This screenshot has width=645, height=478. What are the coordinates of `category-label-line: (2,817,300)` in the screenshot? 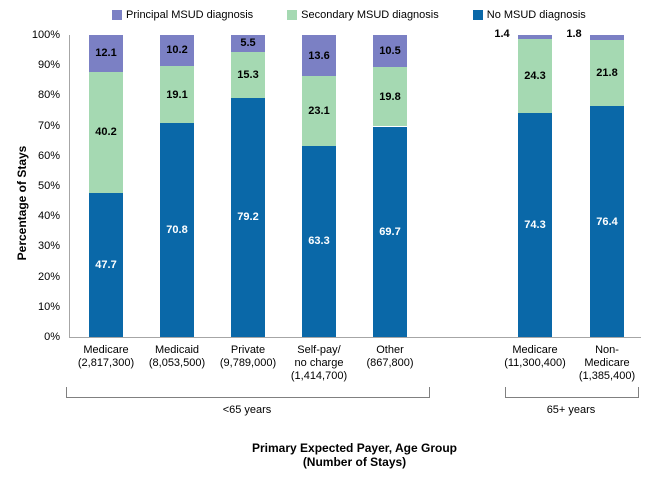 It's located at (106, 363).